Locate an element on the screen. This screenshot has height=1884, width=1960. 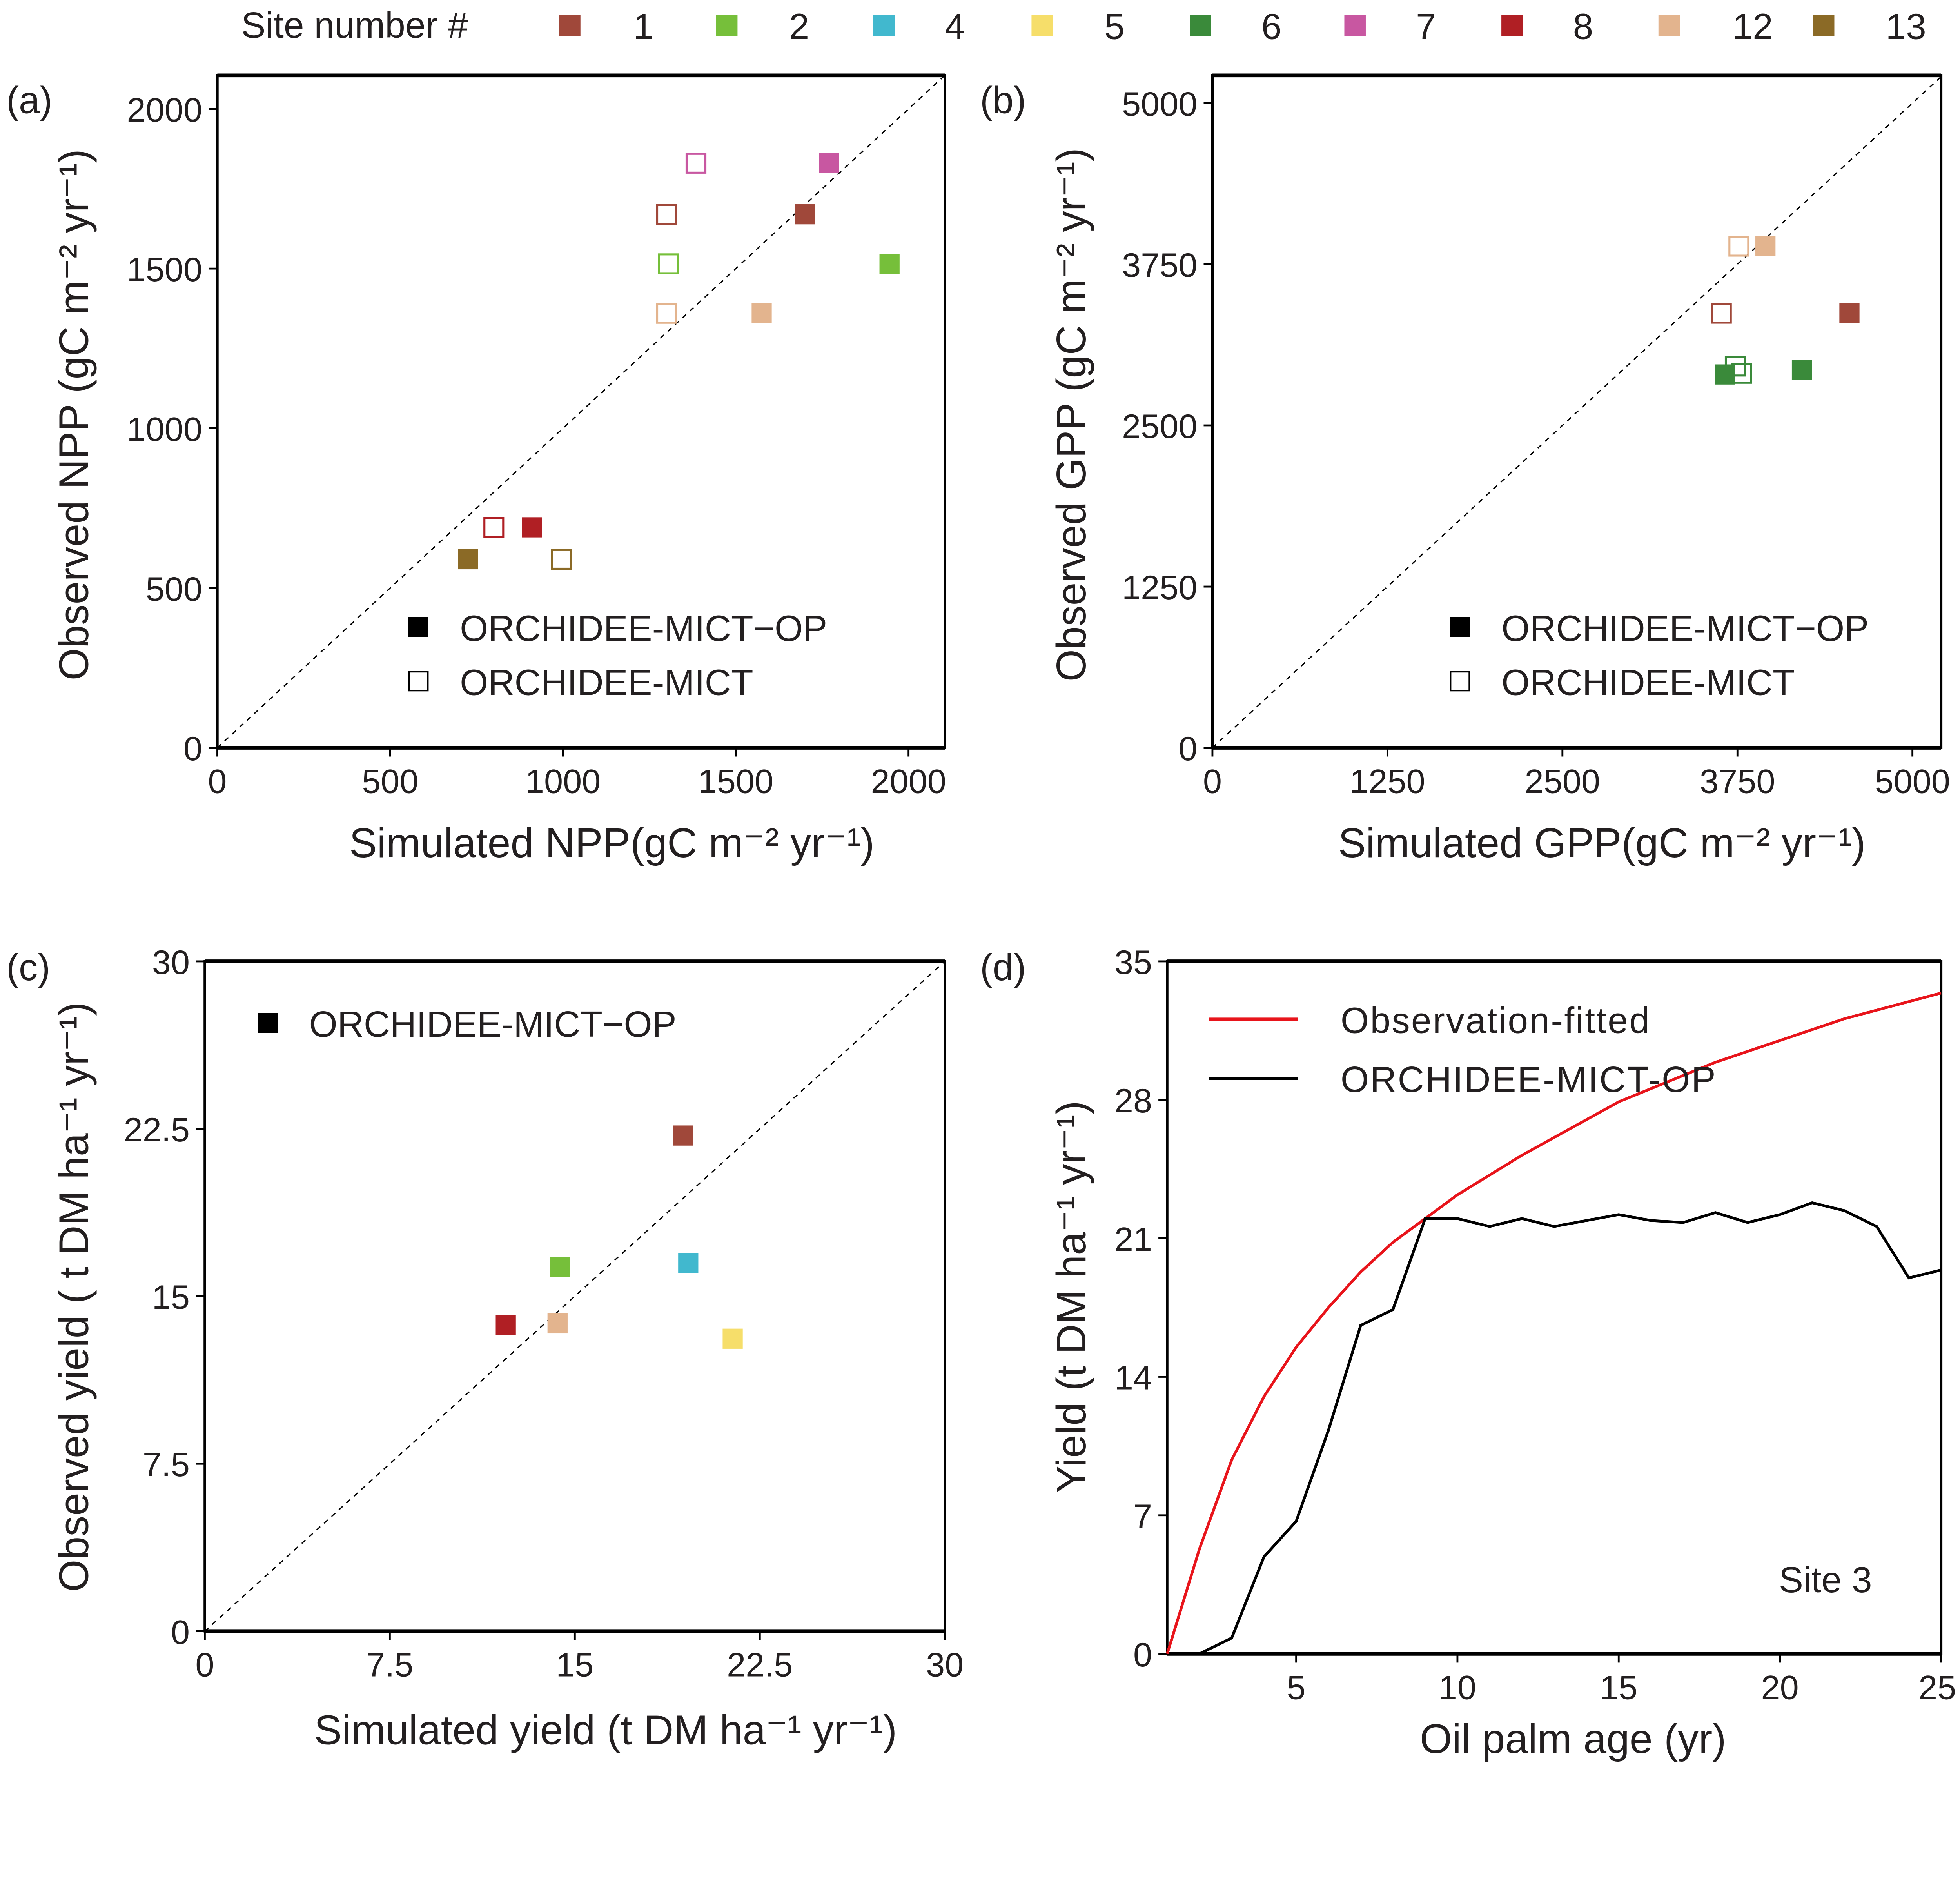
y-axis-title: Observed GPP (gC m⁻² yr⁻¹) is located at coordinates (1071, 414).